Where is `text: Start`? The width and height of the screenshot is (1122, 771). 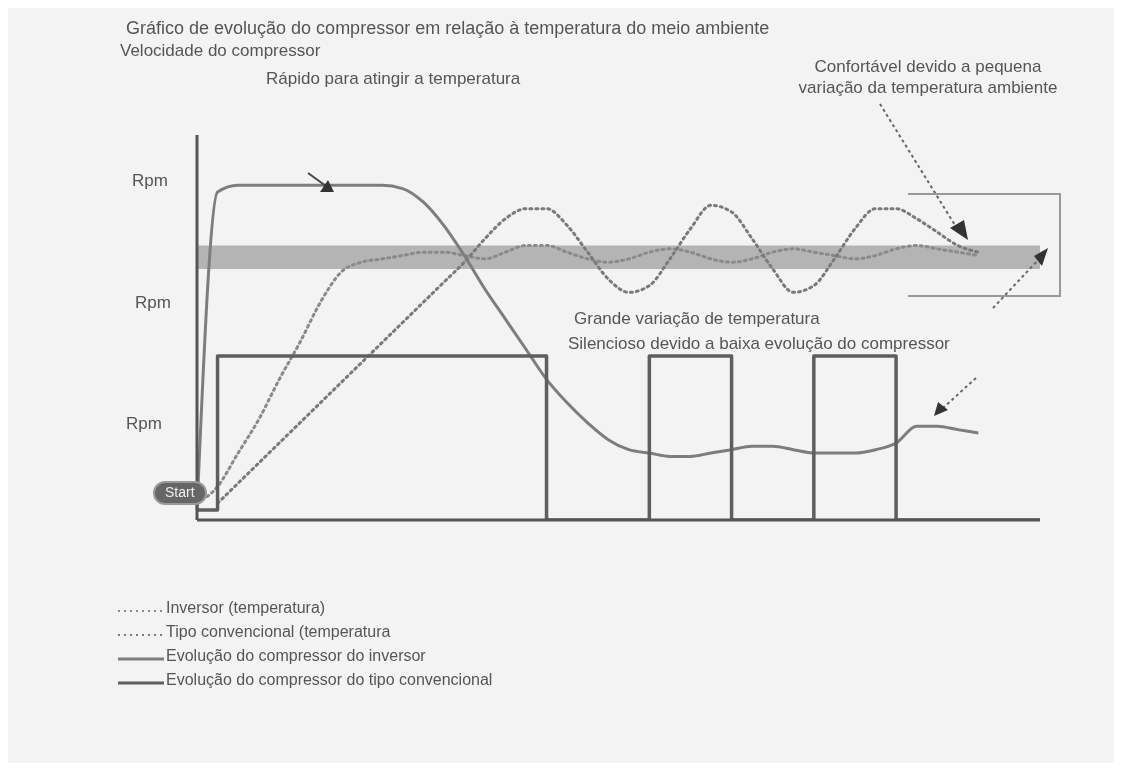 text: Start is located at coordinates (180, 493).